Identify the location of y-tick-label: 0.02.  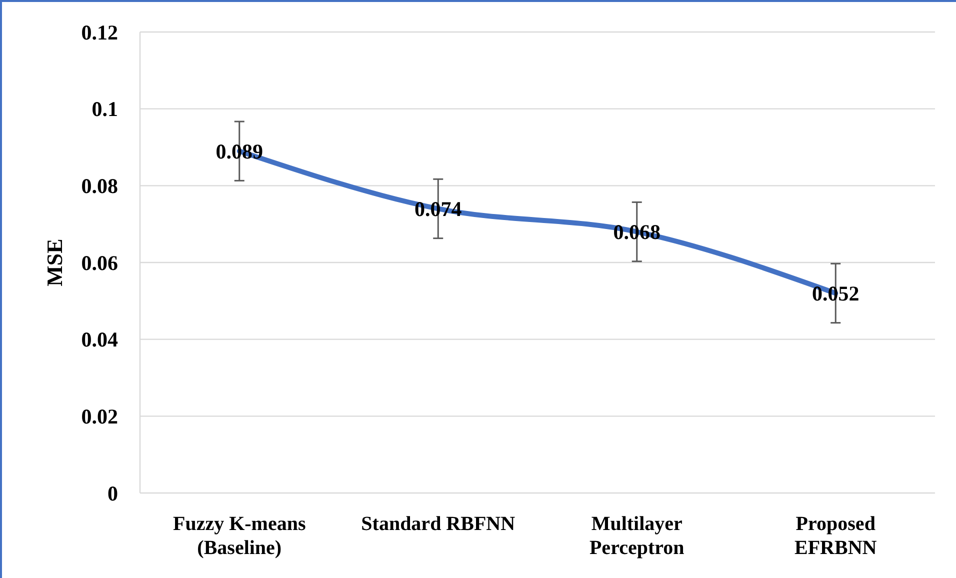
(99, 416).